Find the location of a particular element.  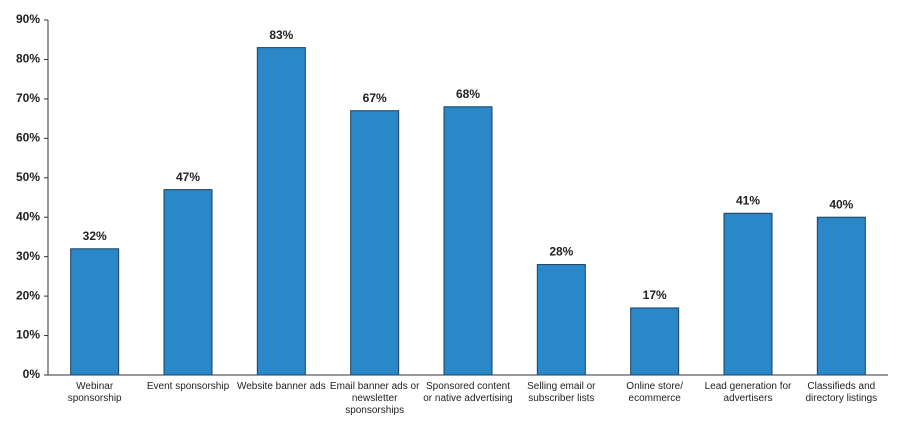

value-label: 28% is located at coordinates (561, 252).